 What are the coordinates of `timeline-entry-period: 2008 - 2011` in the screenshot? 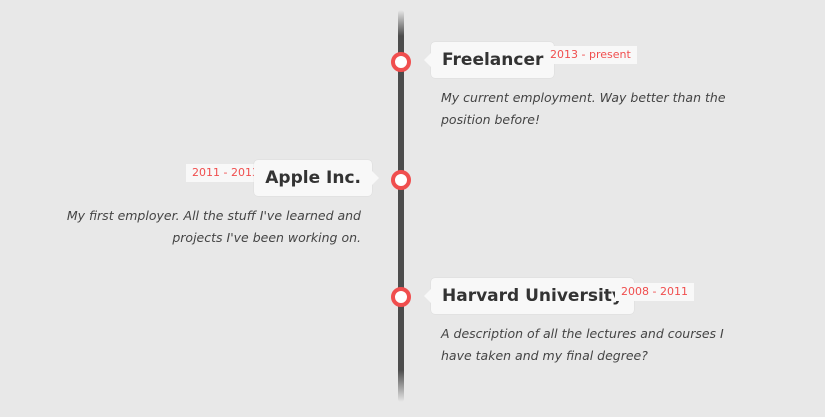 It's located at (654, 292).